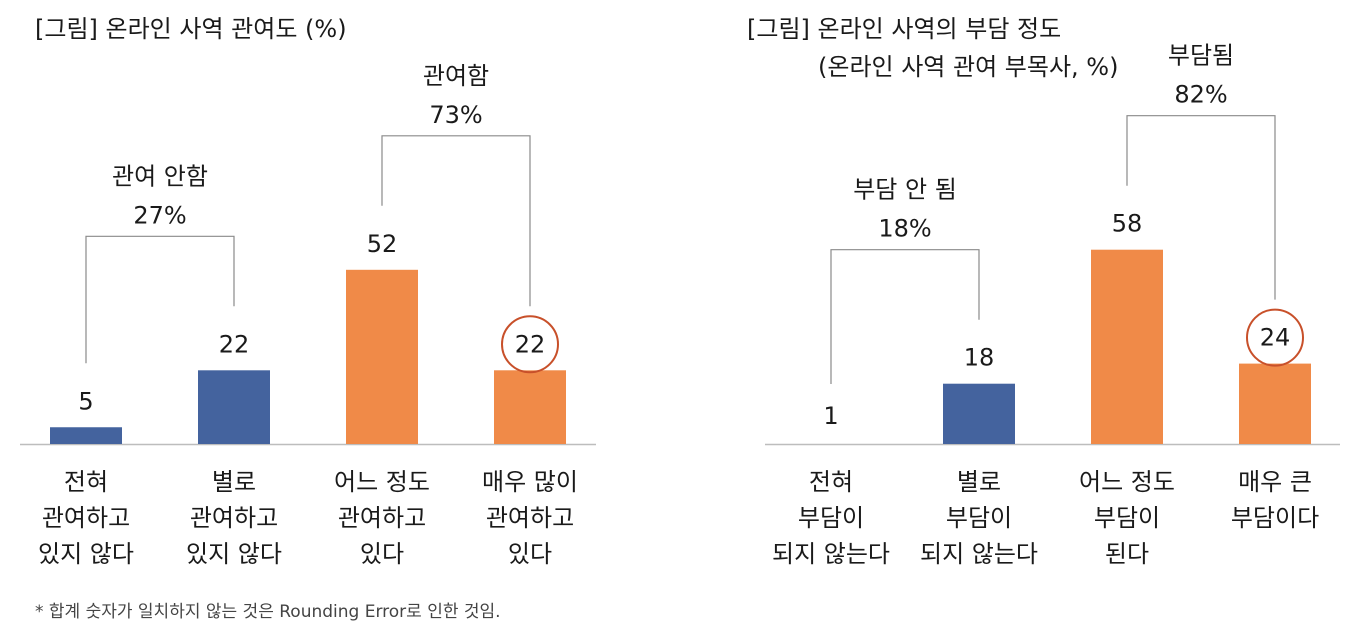 The image size is (1362, 640). What do you see at coordinates (904, 229) in the screenshot?
I see `group-total-1: 18%` at bounding box center [904, 229].